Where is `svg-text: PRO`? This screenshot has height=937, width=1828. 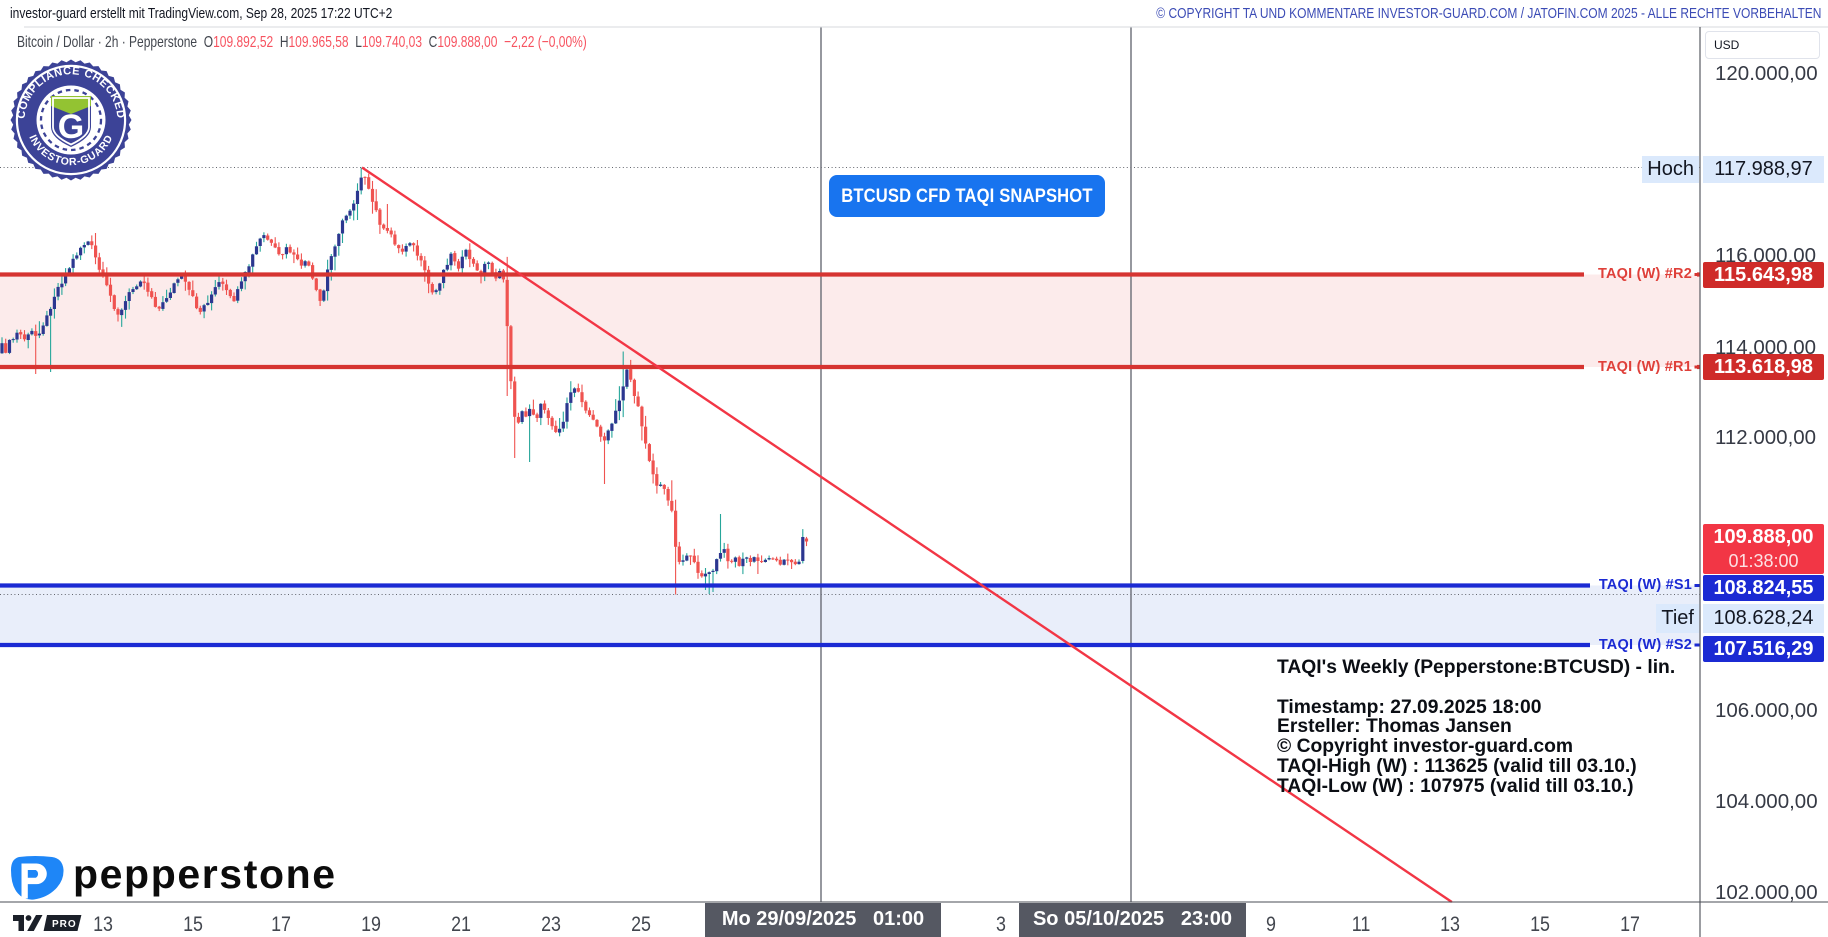 svg-text: PRO is located at coordinates (64, 924).